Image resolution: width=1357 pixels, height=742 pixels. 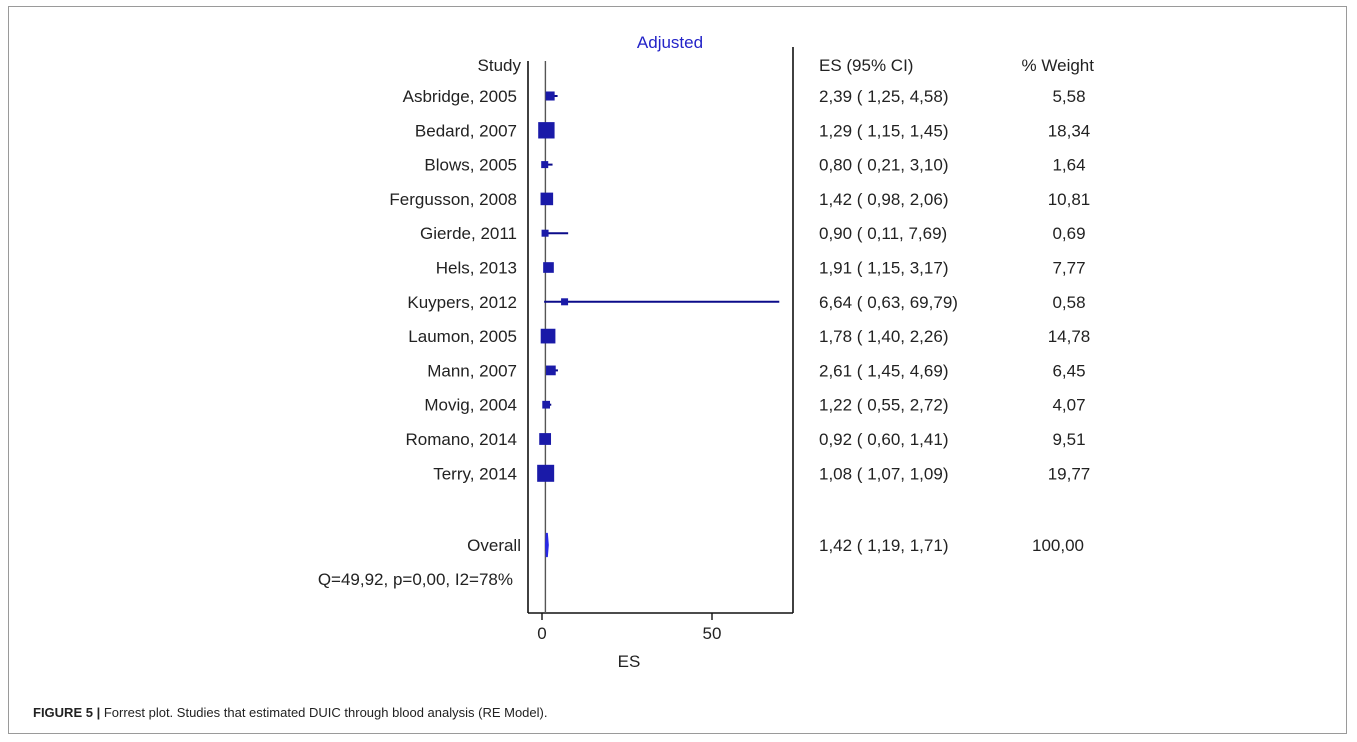 I want to click on study-label-2: Blows, 2005, so click(x=470, y=165).